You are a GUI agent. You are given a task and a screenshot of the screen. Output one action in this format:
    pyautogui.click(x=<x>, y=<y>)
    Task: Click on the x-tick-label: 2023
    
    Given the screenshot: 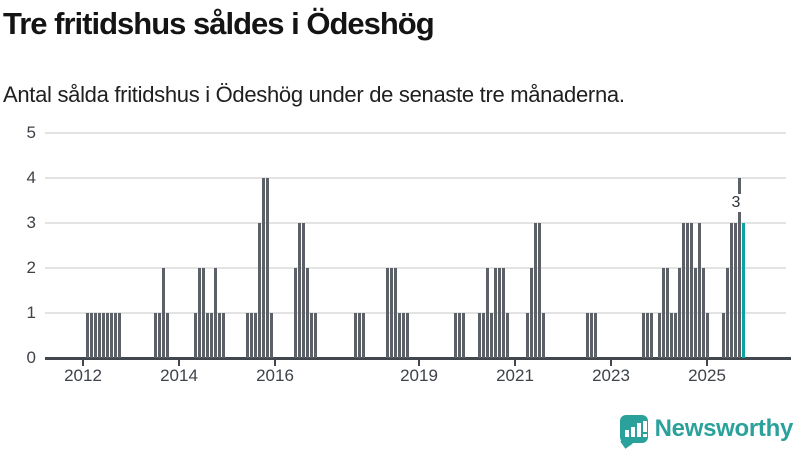 What is the action you would take?
    pyautogui.click(x=611, y=375)
    